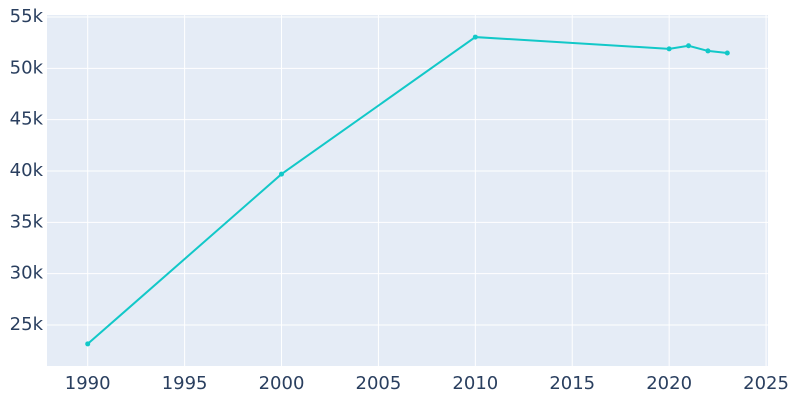 Image resolution: width=800 pixels, height=400 pixels. Describe the element at coordinates (379, 383) in the screenshot. I see `x-tick-label: 2005` at that location.